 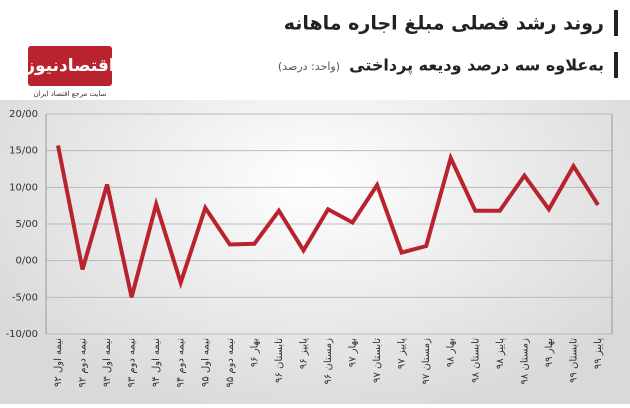 What do you see at coordinates (303, 353) in the screenshot?
I see `x-tick-label: پاییز ۹۶` at bounding box center [303, 353].